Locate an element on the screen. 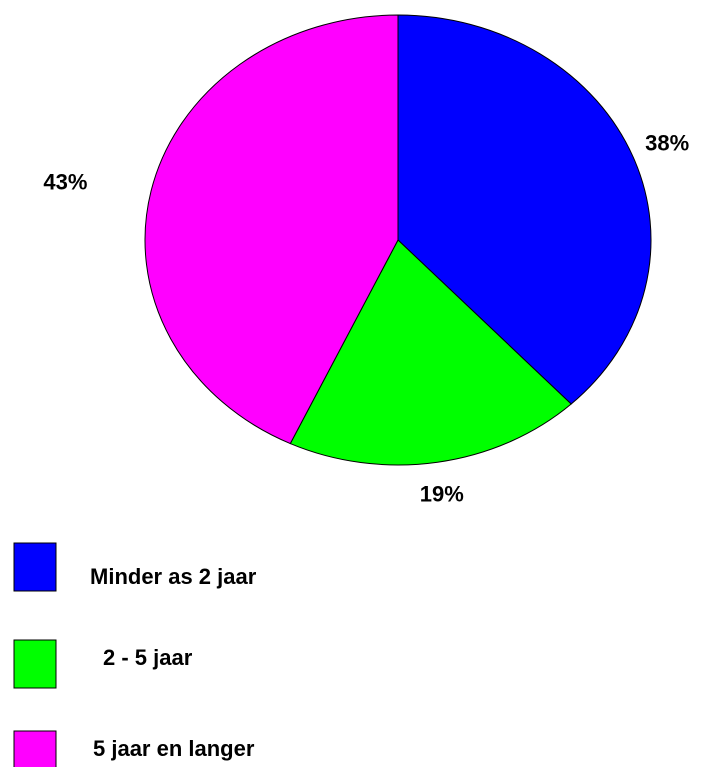 Image resolution: width=708 pixels, height=767 pixels. legend-label: 2 - 5 jaar is located at coordinates (148, 657).